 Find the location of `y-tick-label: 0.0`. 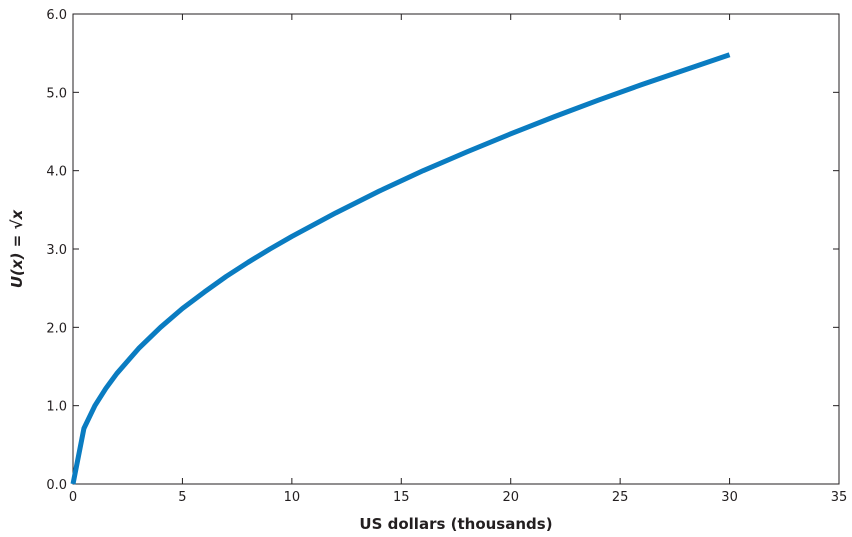

y-tick-label: 0.0 is located at coordinates (56, 485).